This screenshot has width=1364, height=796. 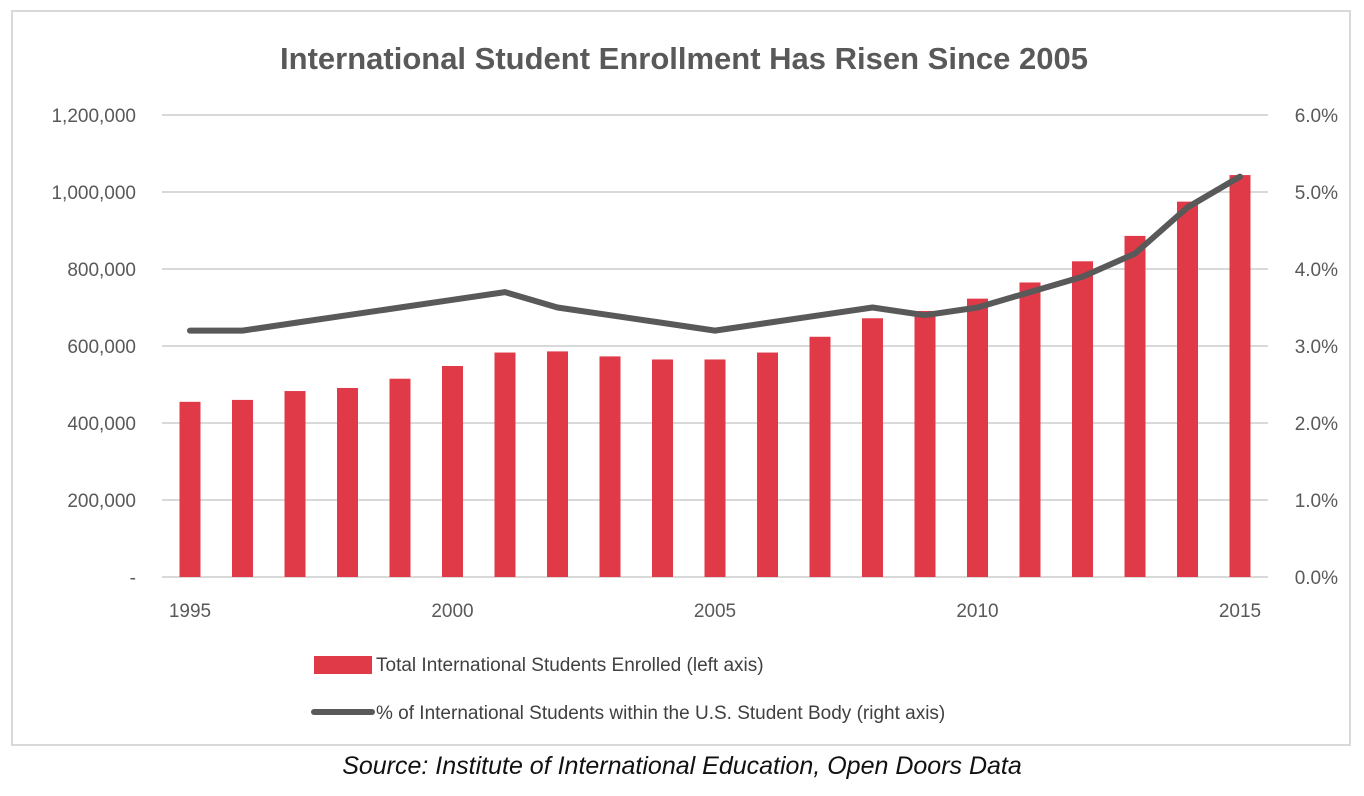 I want to click on x-tick-label: 2015, so click(x=1240, y=611).